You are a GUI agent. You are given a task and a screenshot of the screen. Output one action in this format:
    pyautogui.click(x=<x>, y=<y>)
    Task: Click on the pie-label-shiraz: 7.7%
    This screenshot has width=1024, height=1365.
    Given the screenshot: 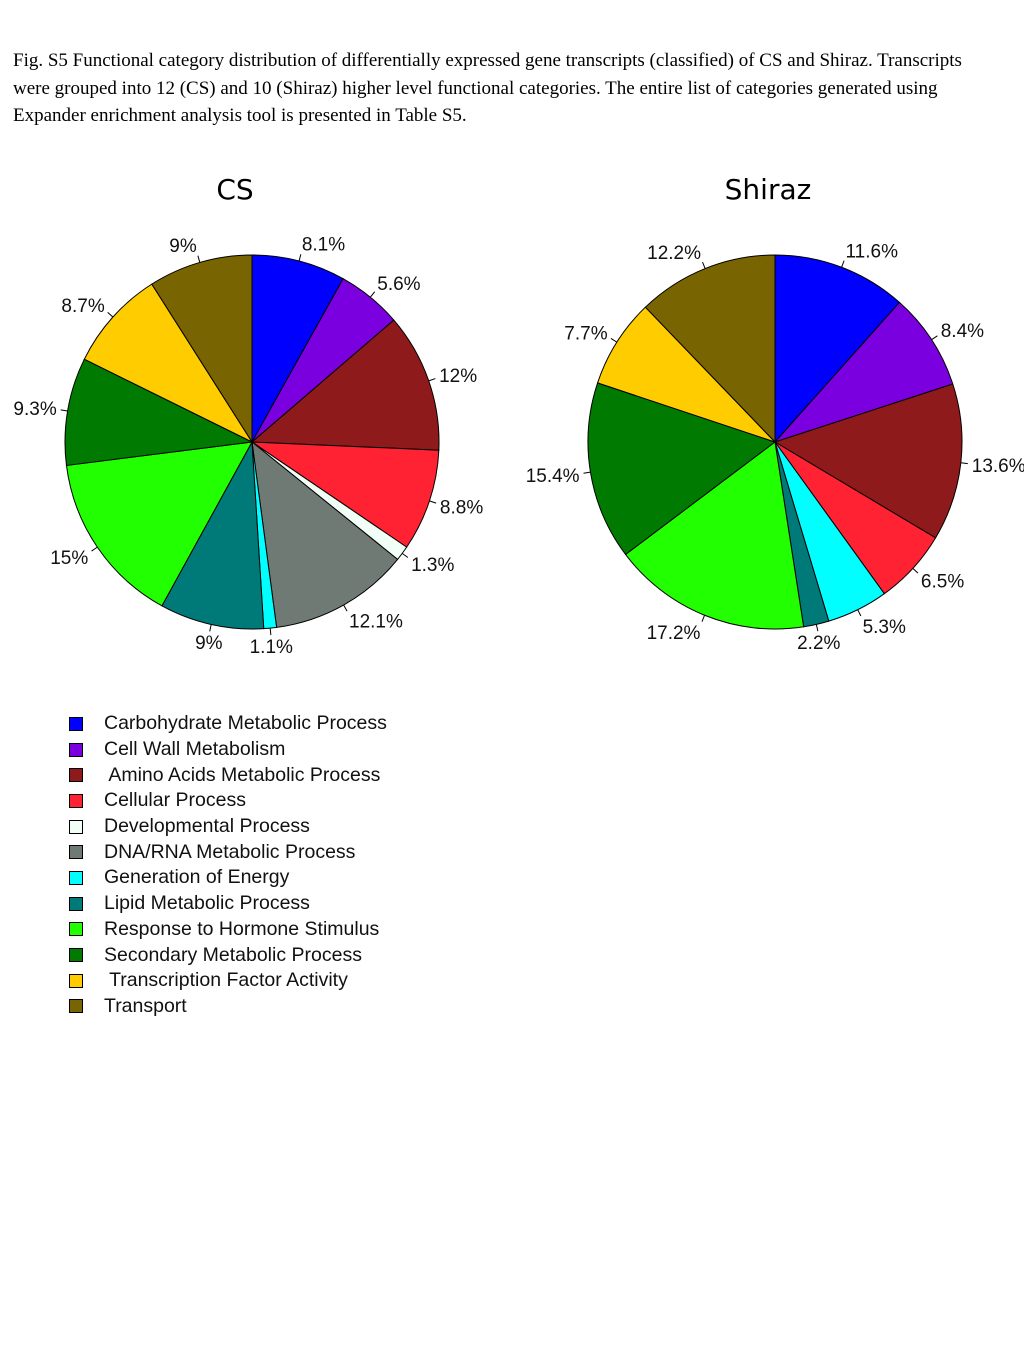 What is the action you would take?
    pyautogui.click(x=585, y=334)
    